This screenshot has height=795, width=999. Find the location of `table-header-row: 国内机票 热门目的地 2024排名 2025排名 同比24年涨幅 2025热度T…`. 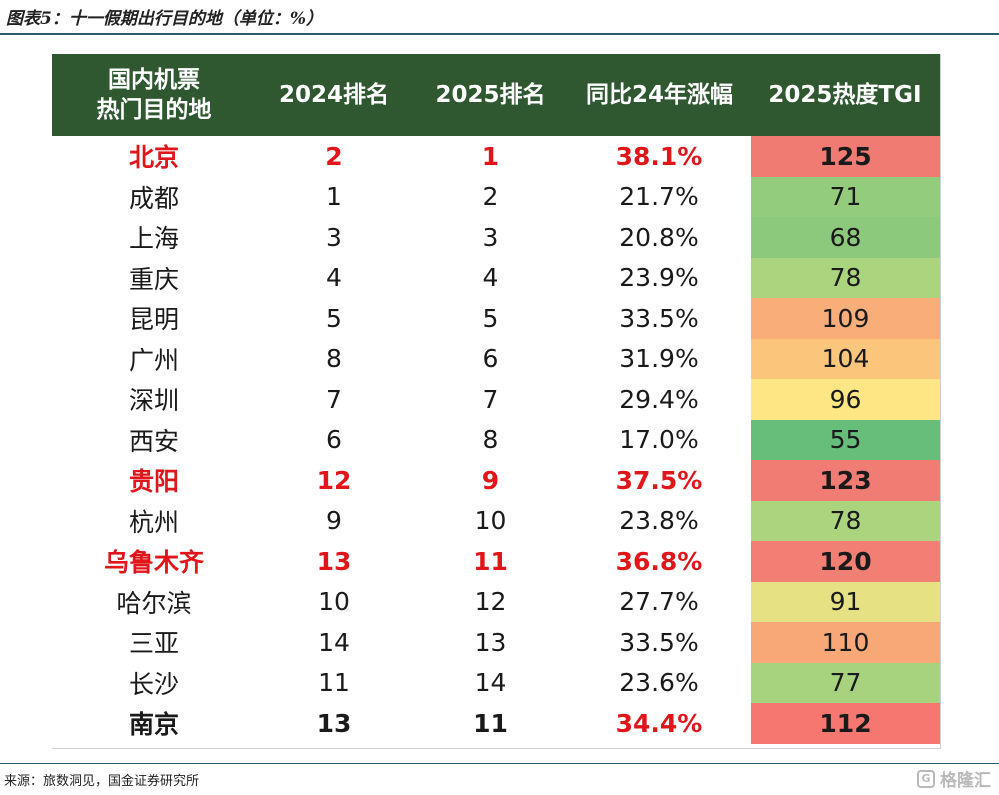

table-header-row: 国内机票 热门目的地 2024排名 2025排名 同比24年涨幅 2025热度T… is located at coordinates (496, 95).